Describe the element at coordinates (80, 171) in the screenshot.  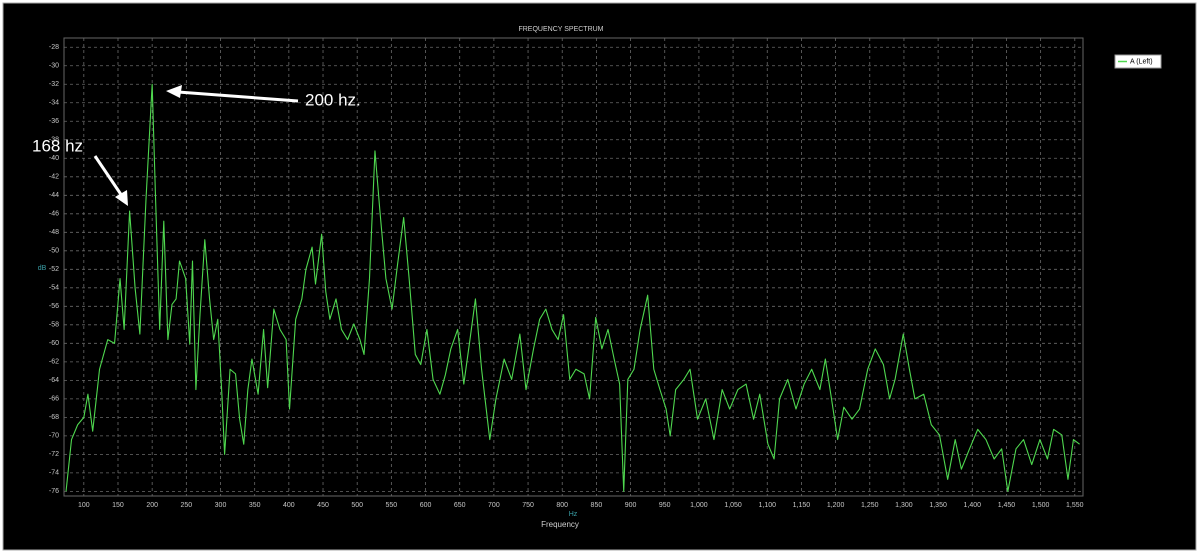
I see `annotation-168: 168 hz` at that location.